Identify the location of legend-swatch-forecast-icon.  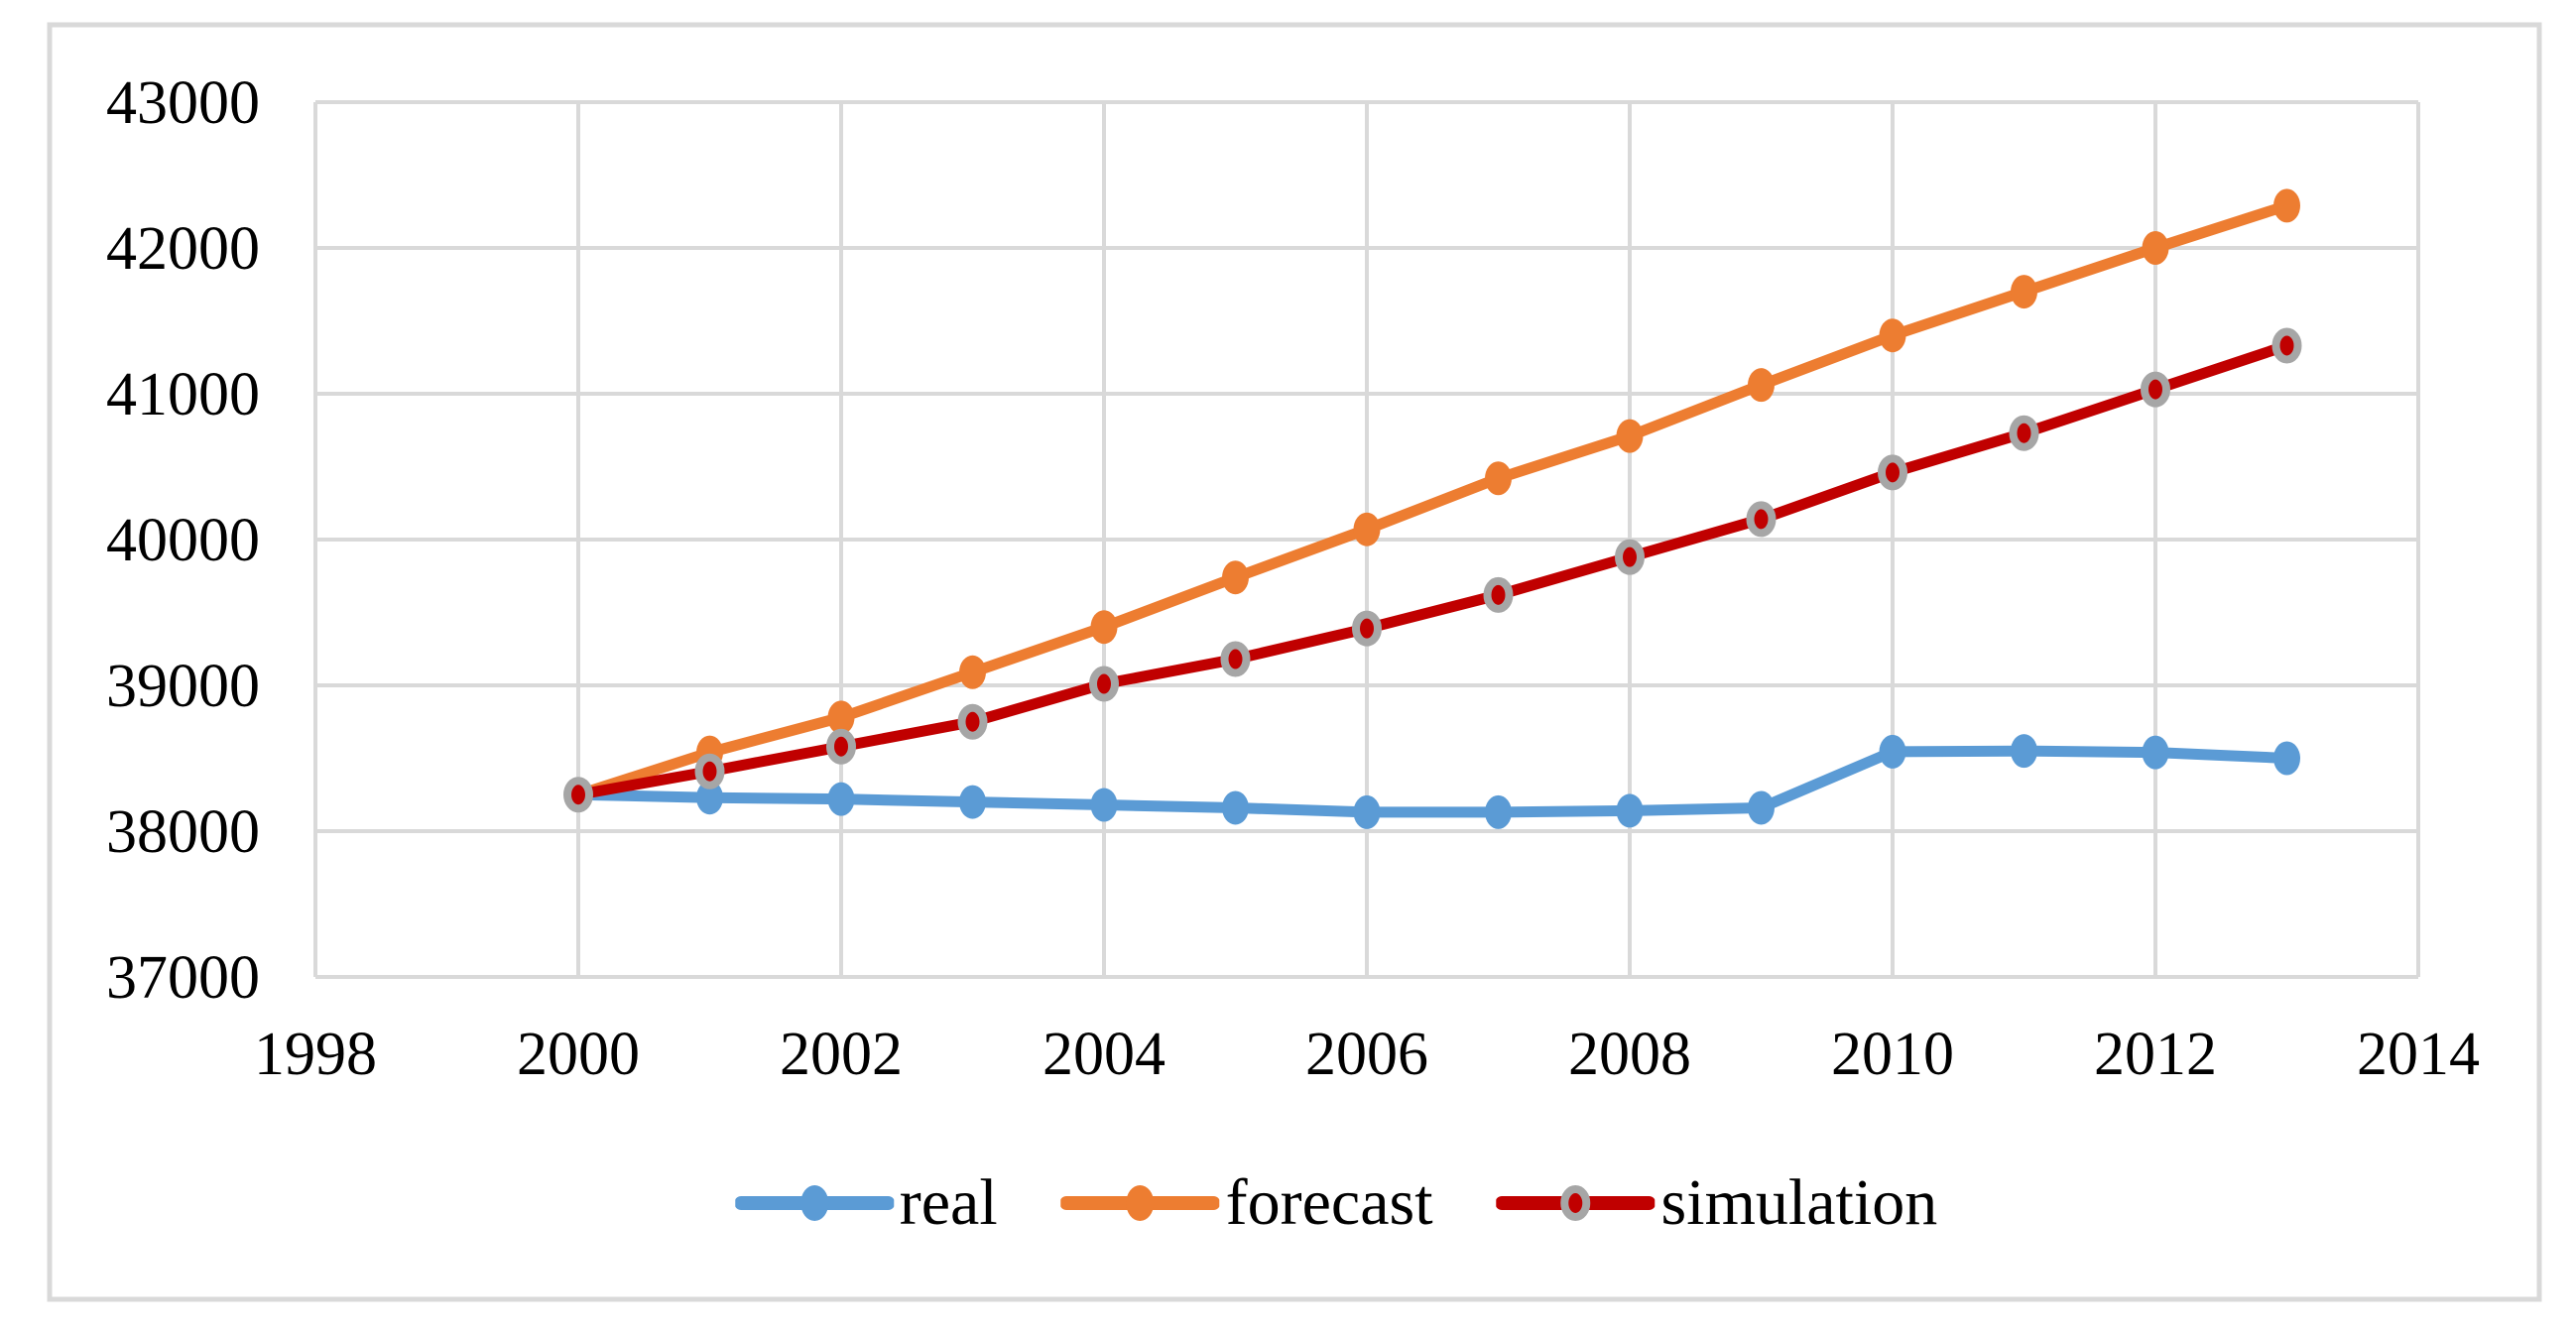
(1140, 1203).